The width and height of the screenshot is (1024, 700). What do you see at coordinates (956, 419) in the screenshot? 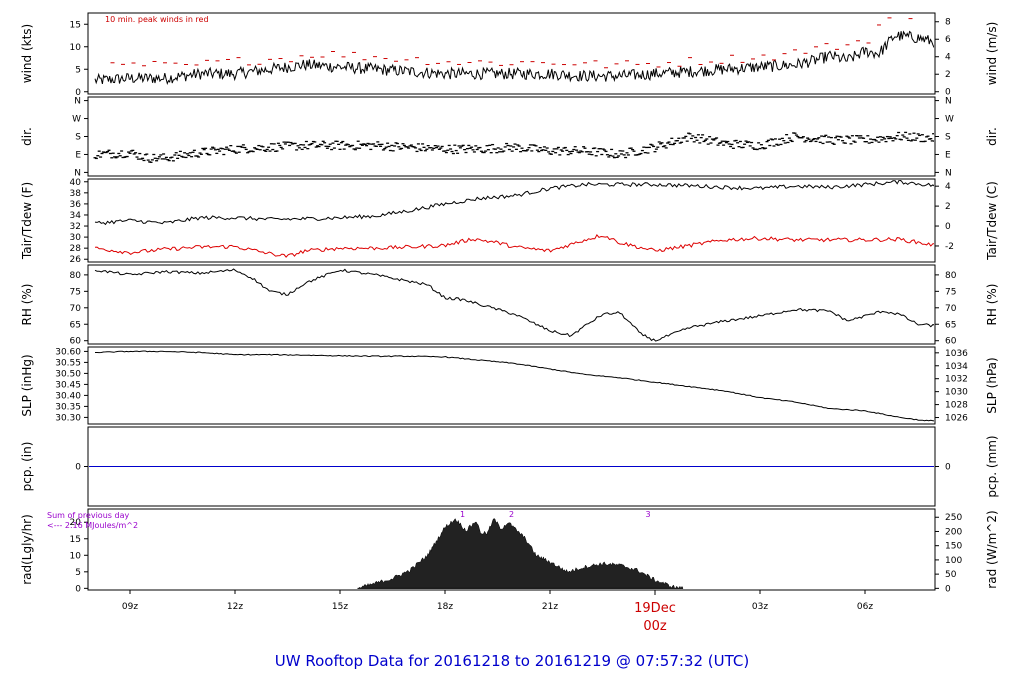
I see `y-tick-label-right: 1026` at bounding box center [956, 419].